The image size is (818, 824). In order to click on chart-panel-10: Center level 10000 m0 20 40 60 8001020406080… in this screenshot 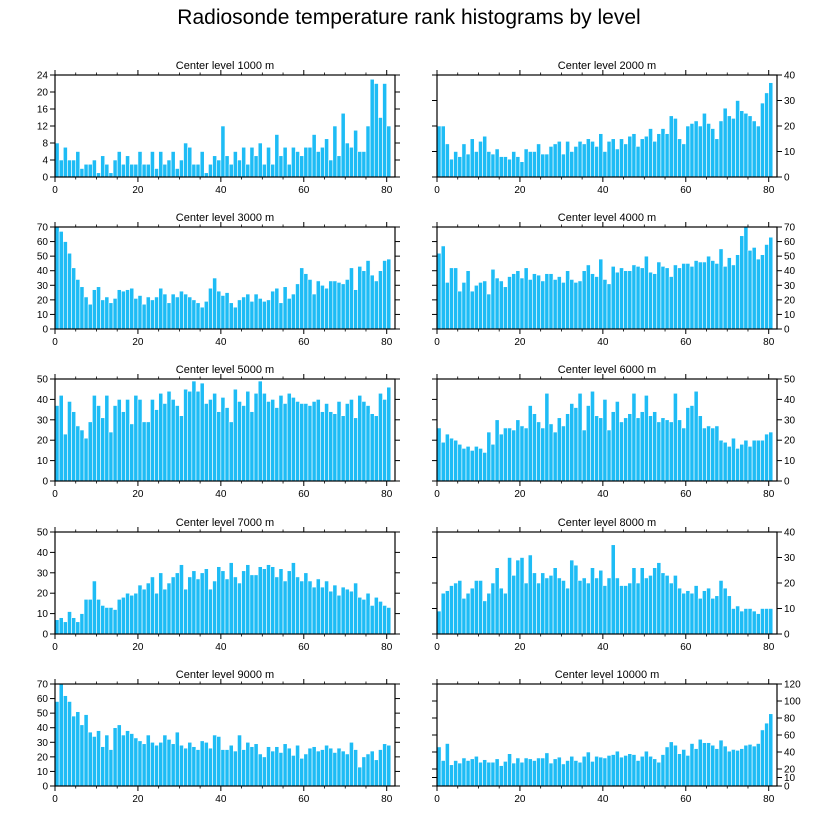, I will do `click(616, 737)`.